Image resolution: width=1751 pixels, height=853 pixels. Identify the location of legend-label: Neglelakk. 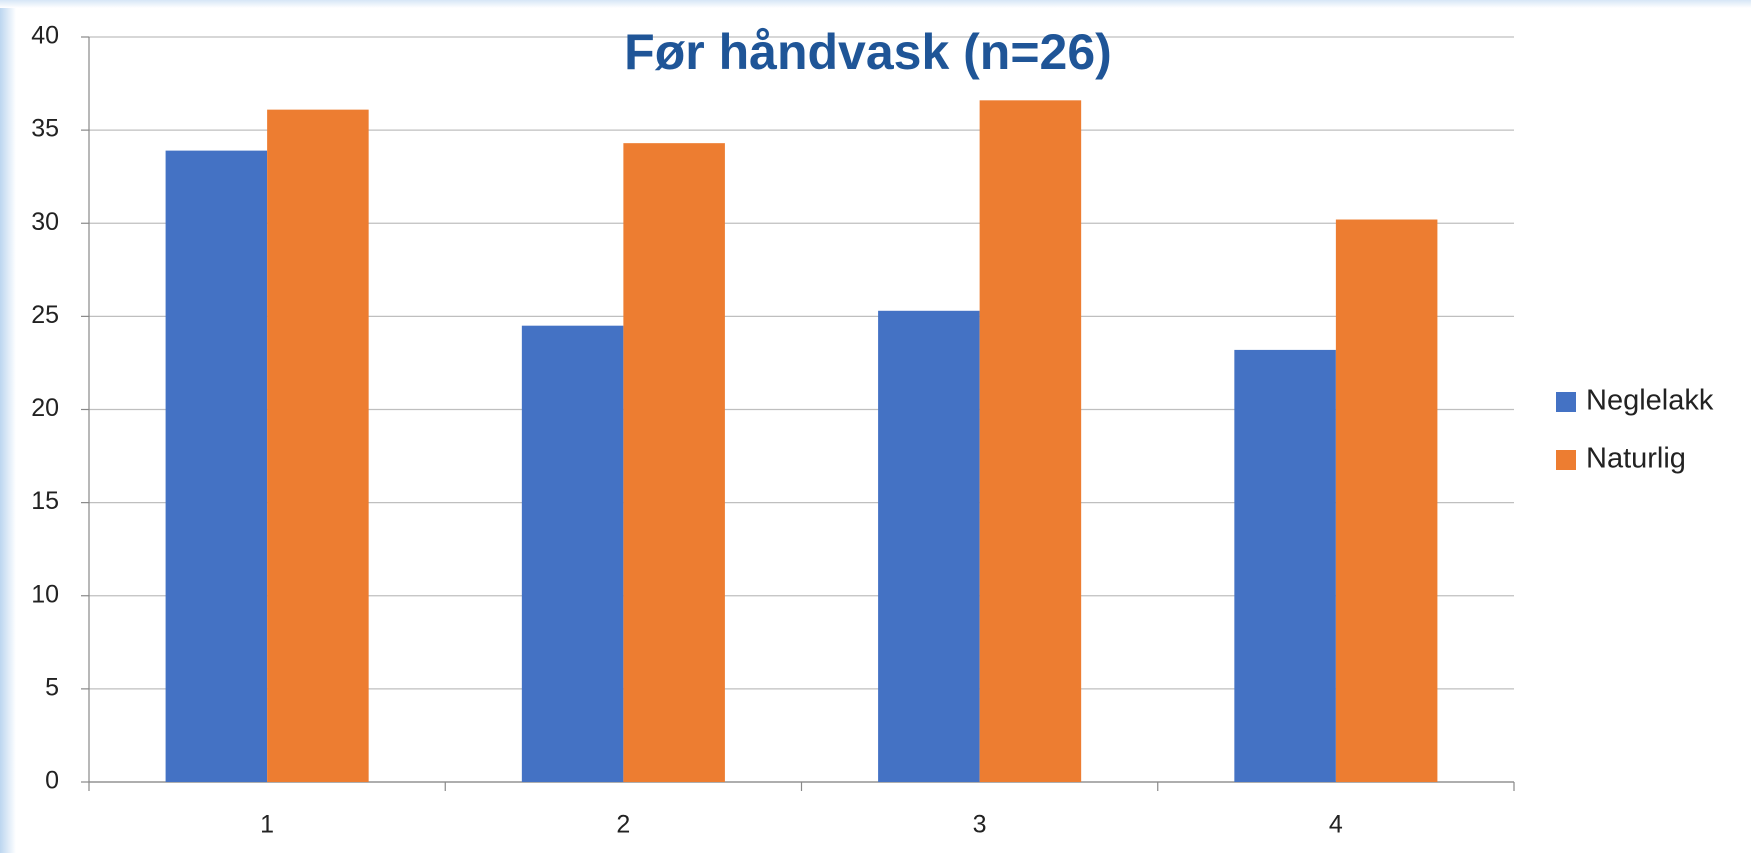
(1650, 401).